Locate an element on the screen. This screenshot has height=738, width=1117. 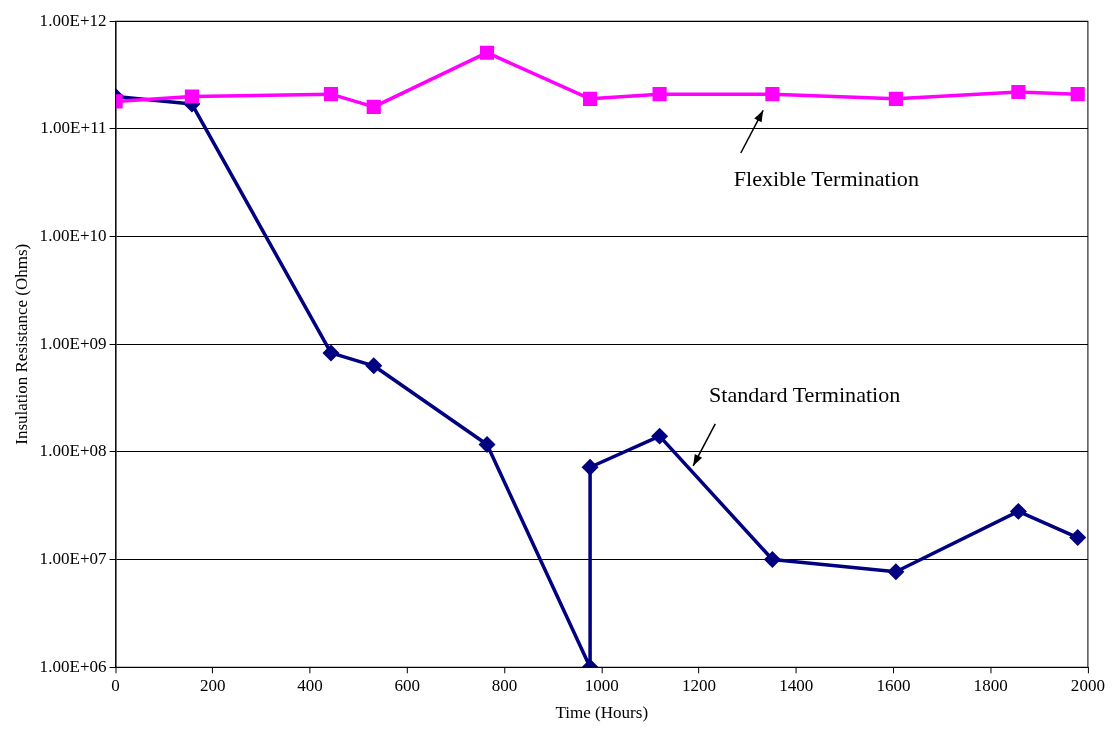
annotation: Flexible Termination is located at coordinates (826, 178).